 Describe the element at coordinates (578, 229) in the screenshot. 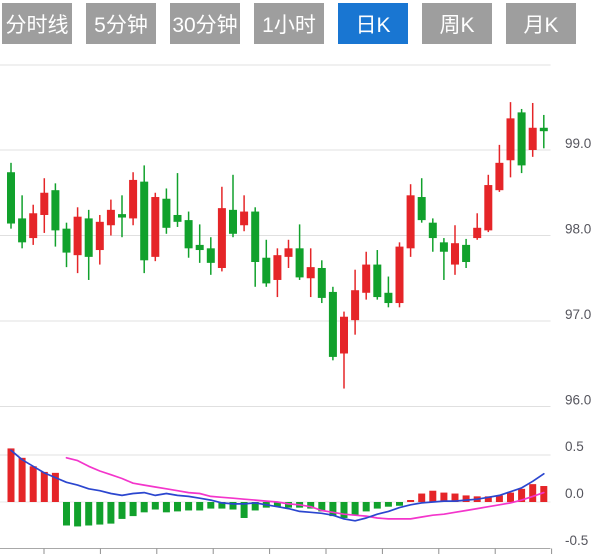

I see `price-axis-label: 98.0` at that location.